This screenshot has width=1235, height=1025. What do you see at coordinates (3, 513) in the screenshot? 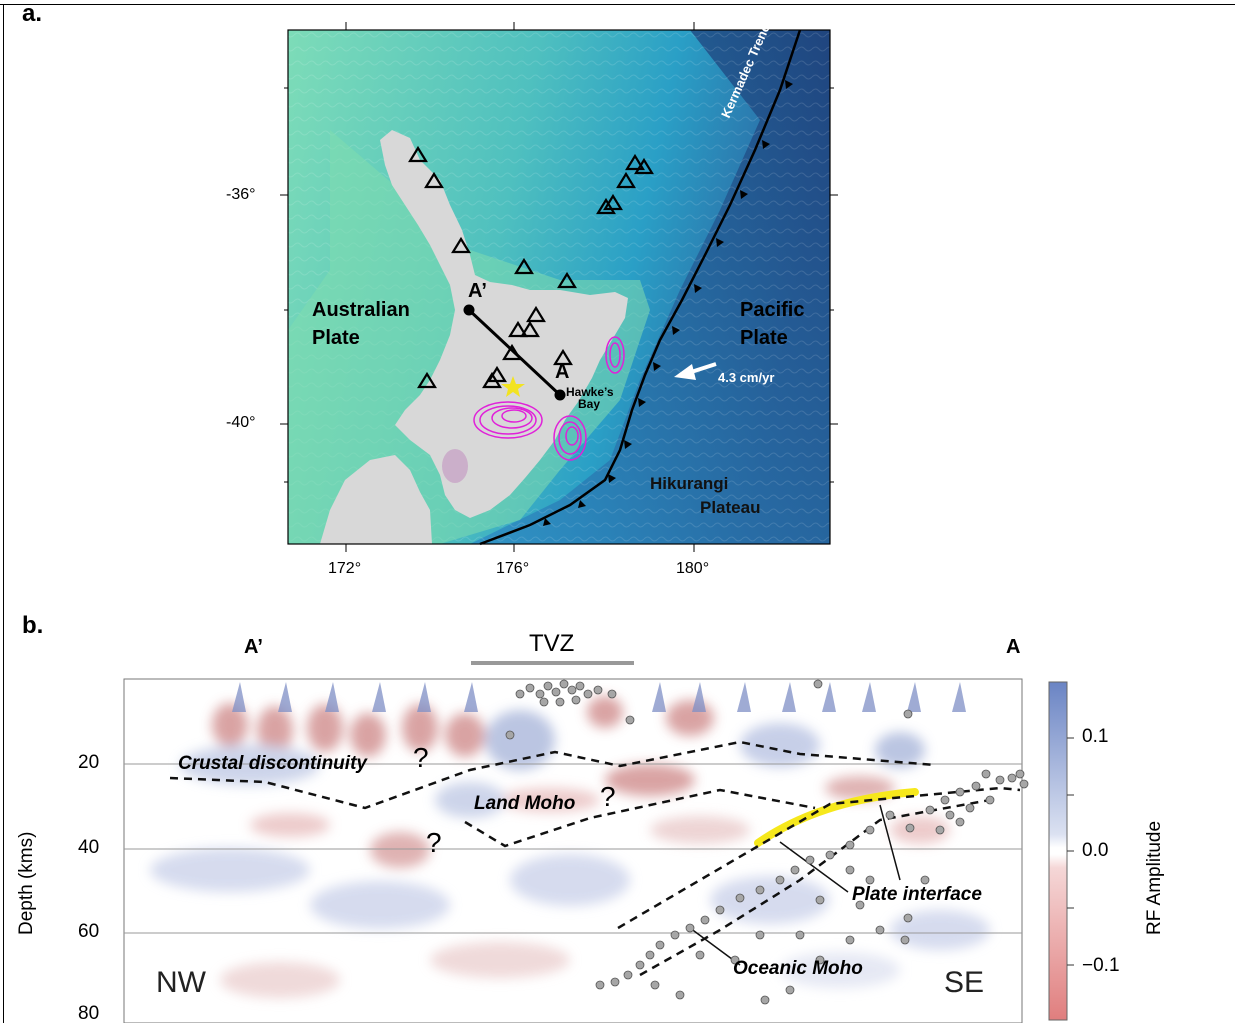
I see `figure-left-border` at bounding box center [3, 513].